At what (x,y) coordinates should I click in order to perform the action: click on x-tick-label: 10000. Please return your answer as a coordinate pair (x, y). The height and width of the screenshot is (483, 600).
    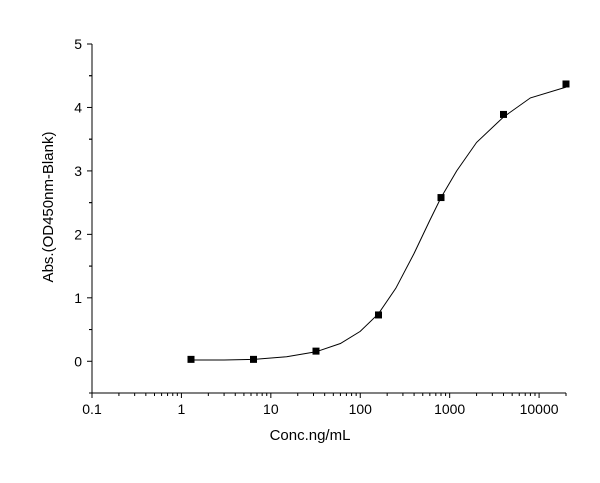
    Looking at the image, I should click on (539, 409).